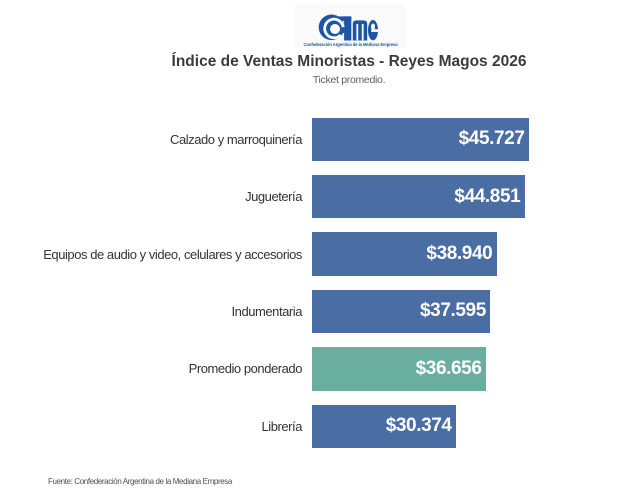 The width and height of the screenshot is (618, 491). What do you see at coordinates (349, 80) in the screenshot?
I see `chart-subtitle: Ticket promedio.` at bounding box center [349, 80].